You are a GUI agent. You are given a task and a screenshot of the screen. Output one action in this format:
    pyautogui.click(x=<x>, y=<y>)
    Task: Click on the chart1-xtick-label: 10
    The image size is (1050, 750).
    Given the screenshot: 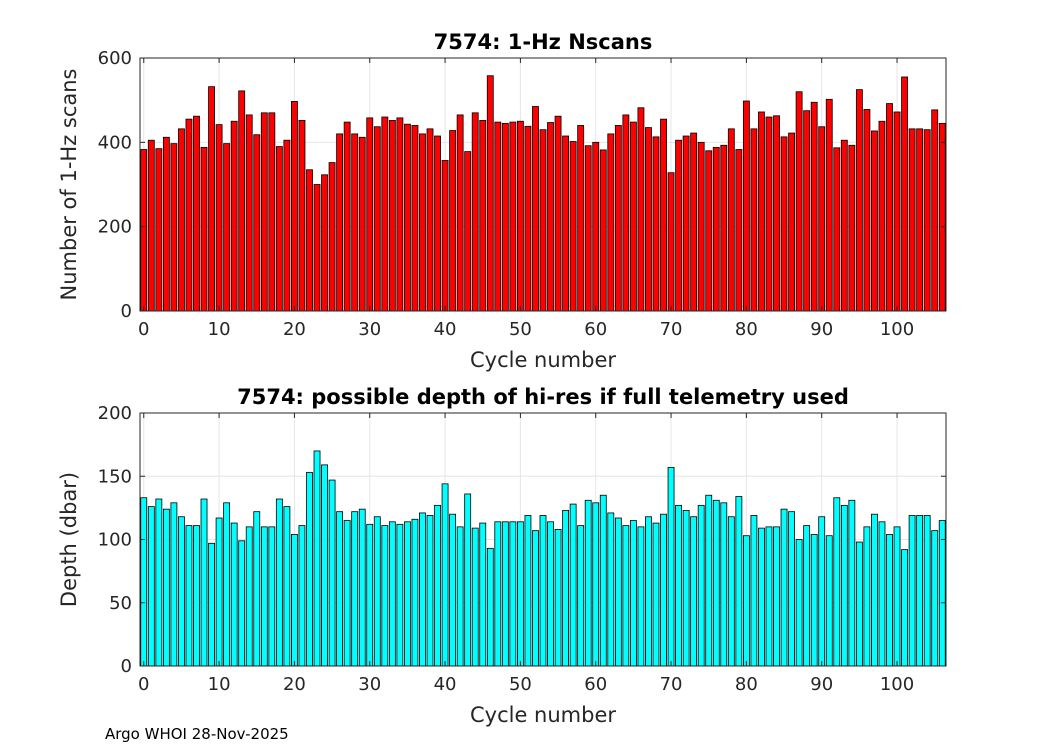 What is the action you would take?
    pyautogui.click(x=219, y=329)
    